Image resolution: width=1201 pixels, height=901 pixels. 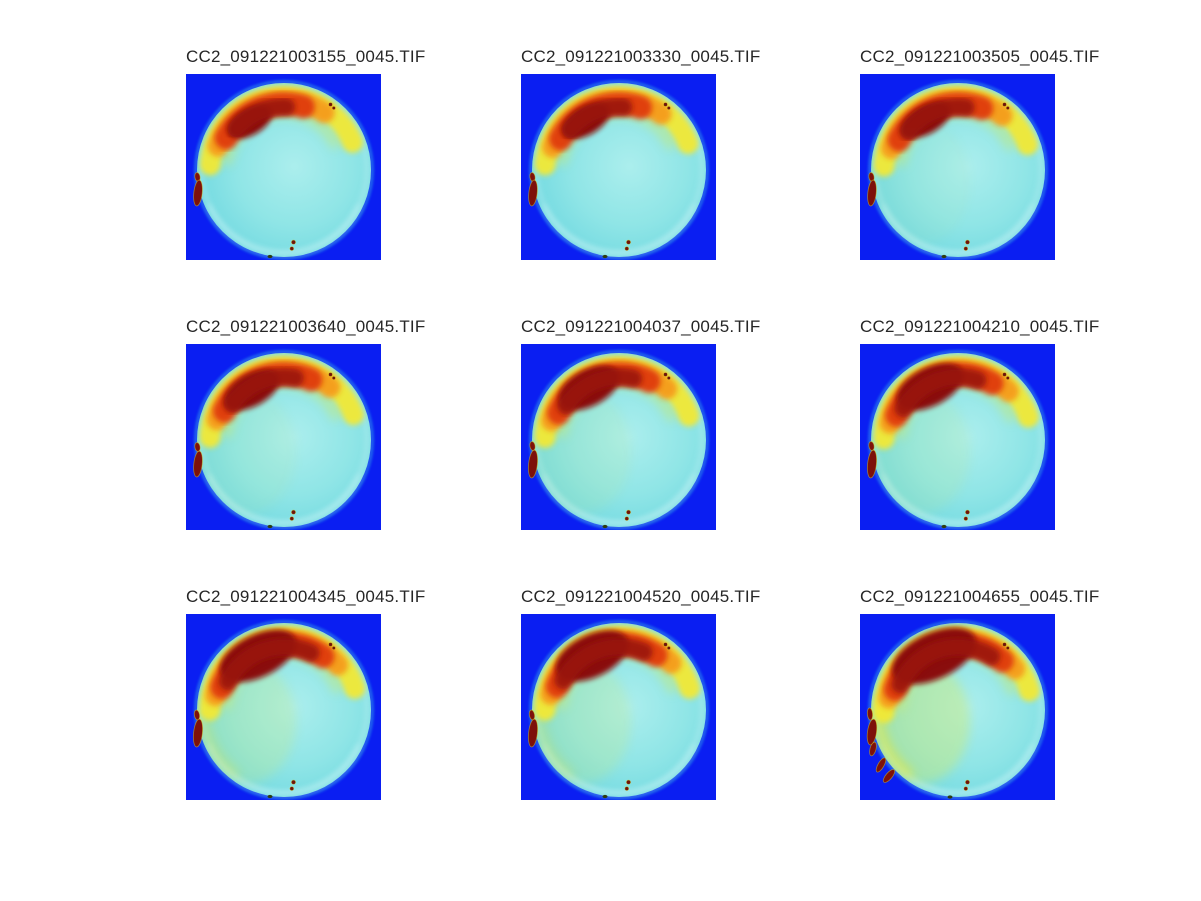 What do you see at coordinates (980, 326) in the screenshot?
I see `subplot-title: CC2_091221004210_0045.TIF` at bounding box center [980, 326].